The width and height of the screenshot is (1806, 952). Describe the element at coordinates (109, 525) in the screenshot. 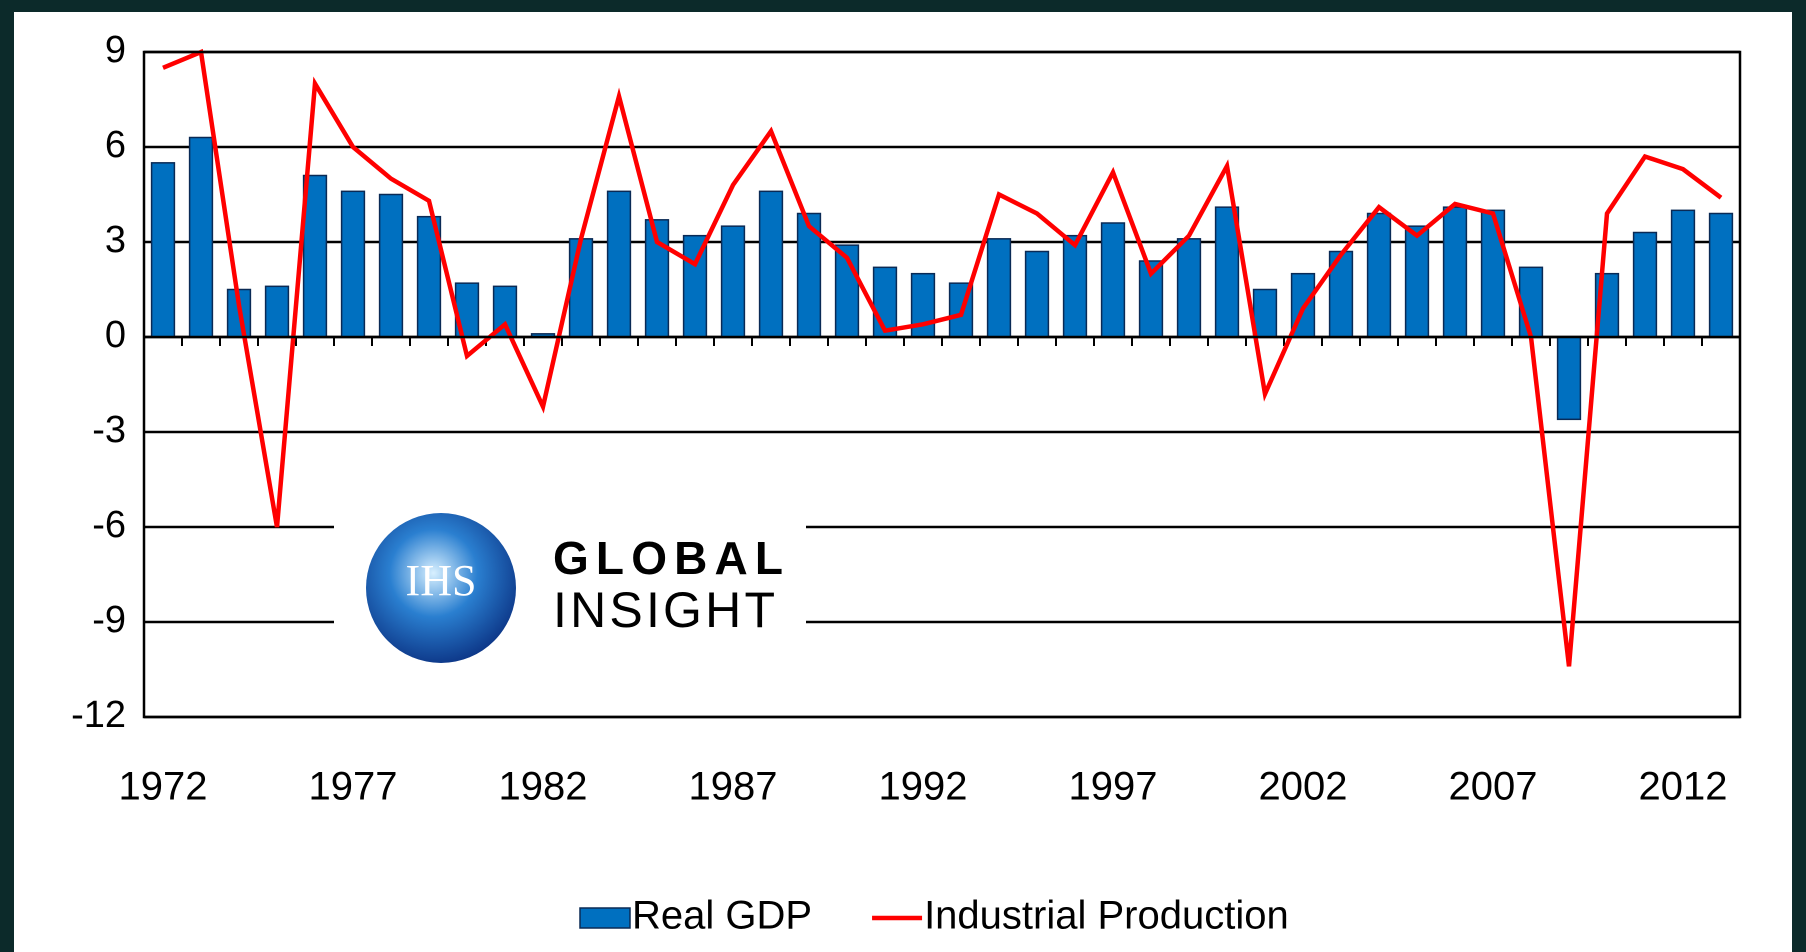

I see `y-tick-label: -6` at that location.